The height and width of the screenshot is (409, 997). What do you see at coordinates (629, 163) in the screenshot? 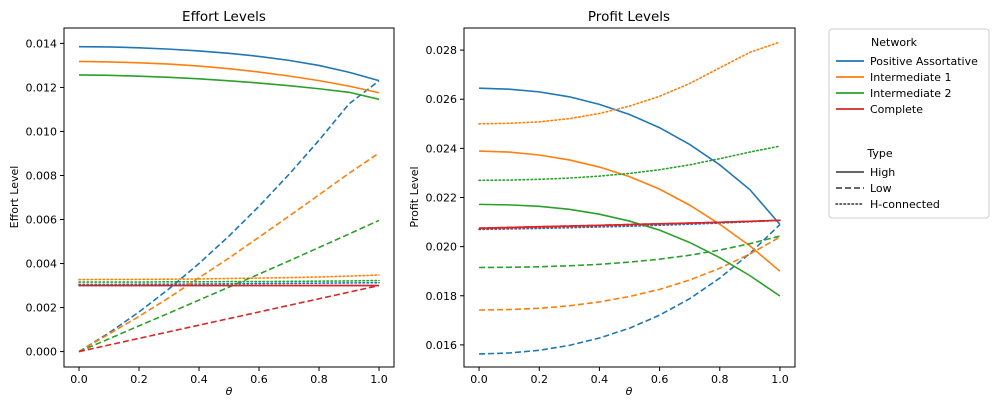
I see `profit-series-intermediate-2-h-connected` at bounding box center [629, 163].